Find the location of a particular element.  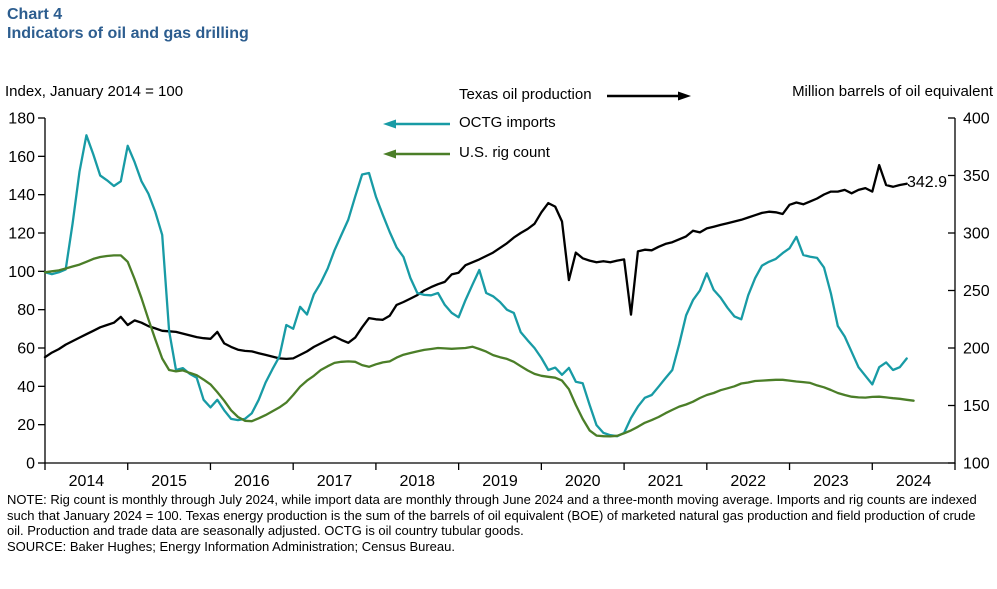

x-axis-year-label: 2024 is located at coordinates (914, 481).